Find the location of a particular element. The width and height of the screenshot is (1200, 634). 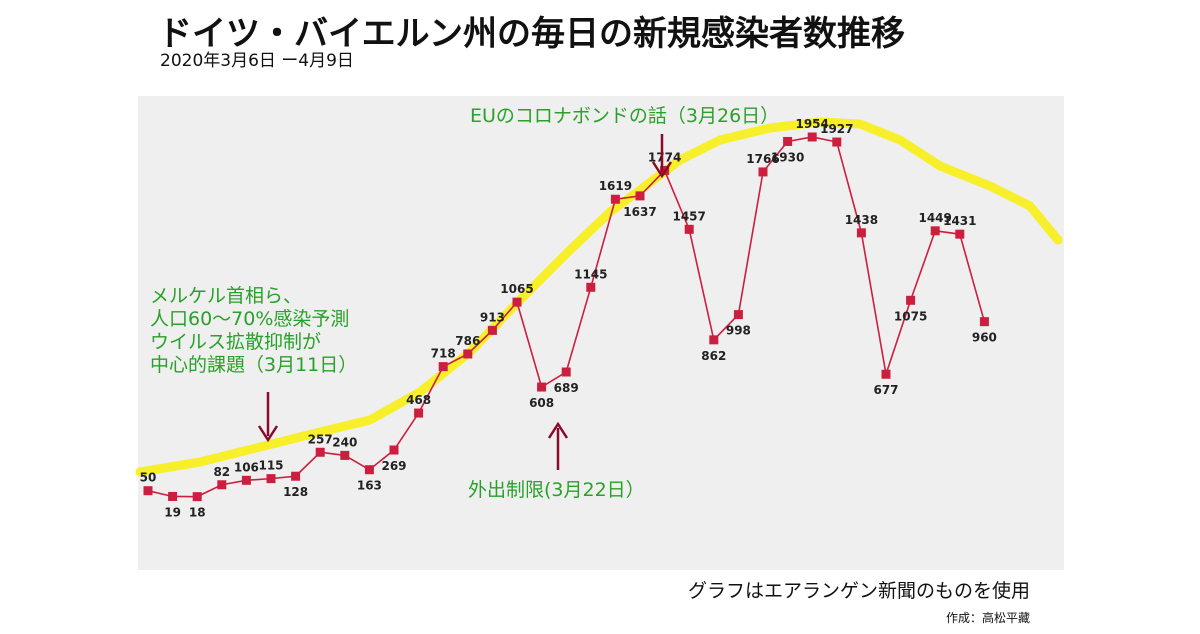

annotation-eubond-arrowhead is located at coordinates (662, 170).